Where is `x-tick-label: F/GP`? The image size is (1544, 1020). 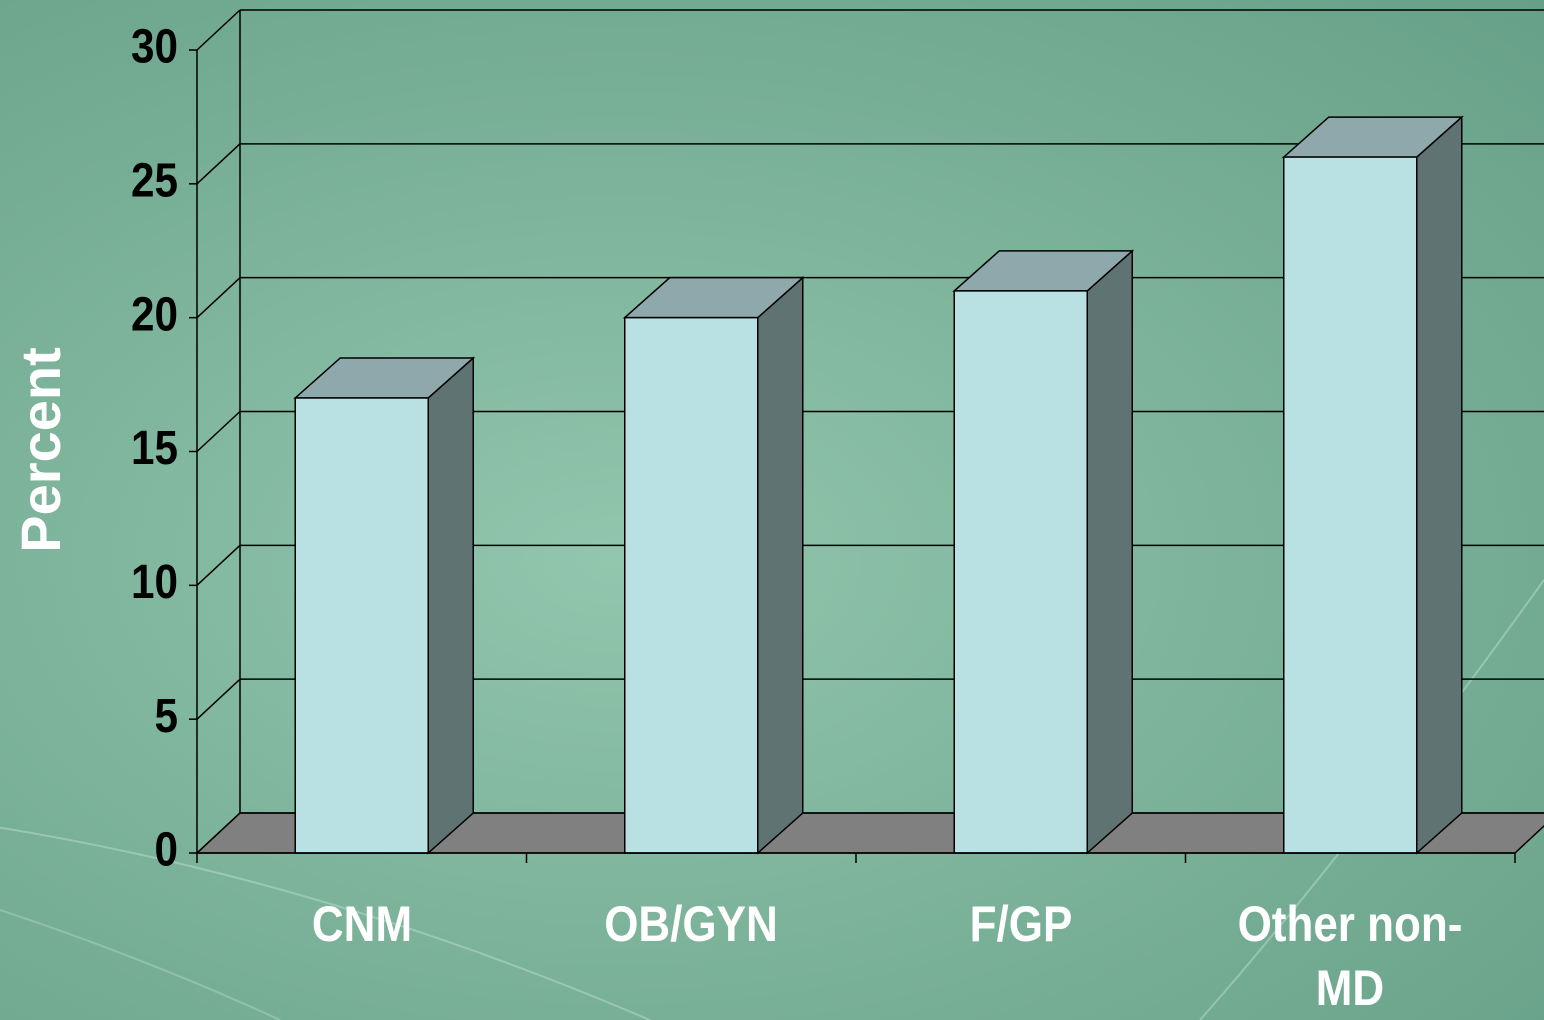
x-tick-label: F/GP is located at coordinates (1021, 924).